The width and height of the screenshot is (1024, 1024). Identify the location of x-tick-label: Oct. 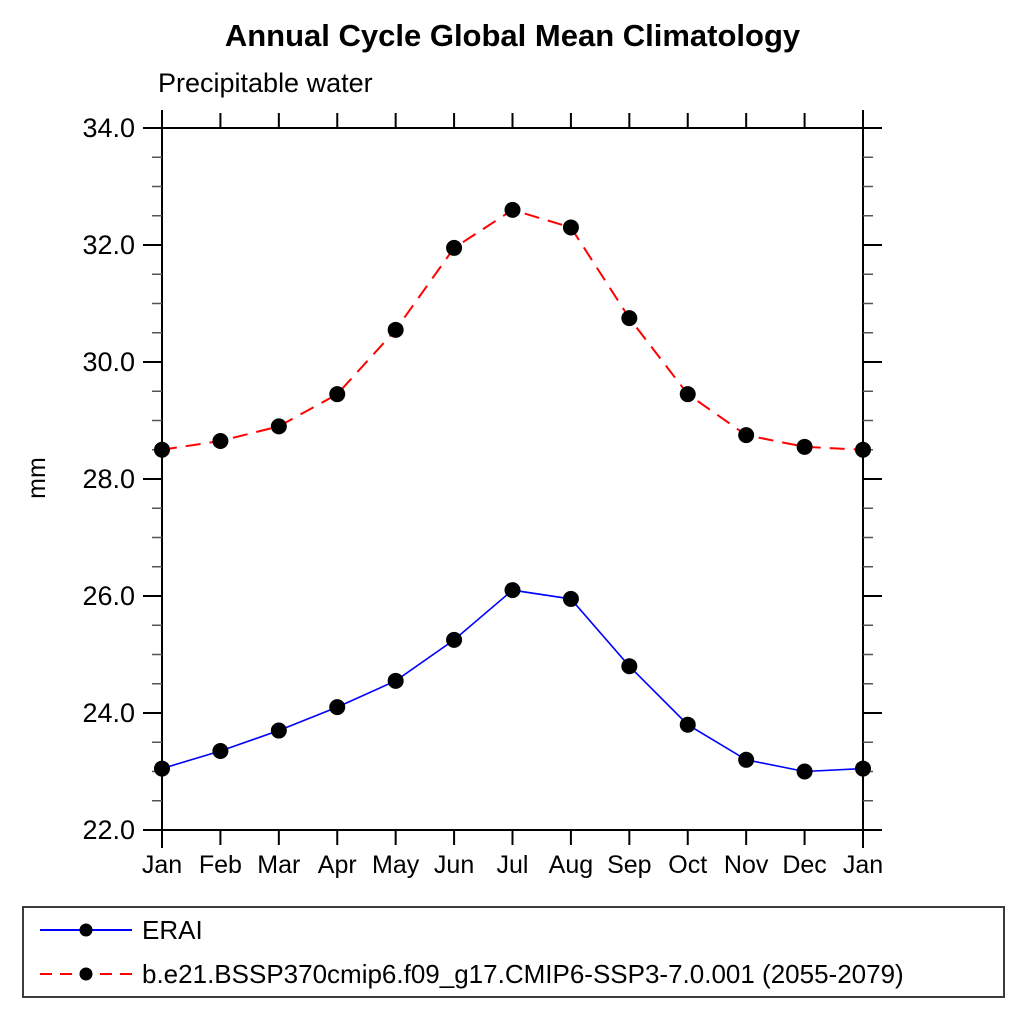
(687, 865).